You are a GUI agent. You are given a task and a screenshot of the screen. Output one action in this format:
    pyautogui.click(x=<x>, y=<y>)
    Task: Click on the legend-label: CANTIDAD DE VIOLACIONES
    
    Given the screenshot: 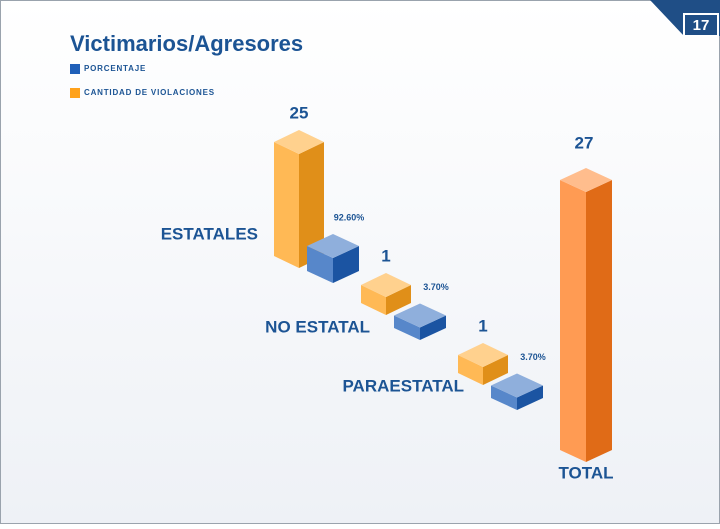 What is the action you would take?
    pyautogui.click(x=149, y=92)
    